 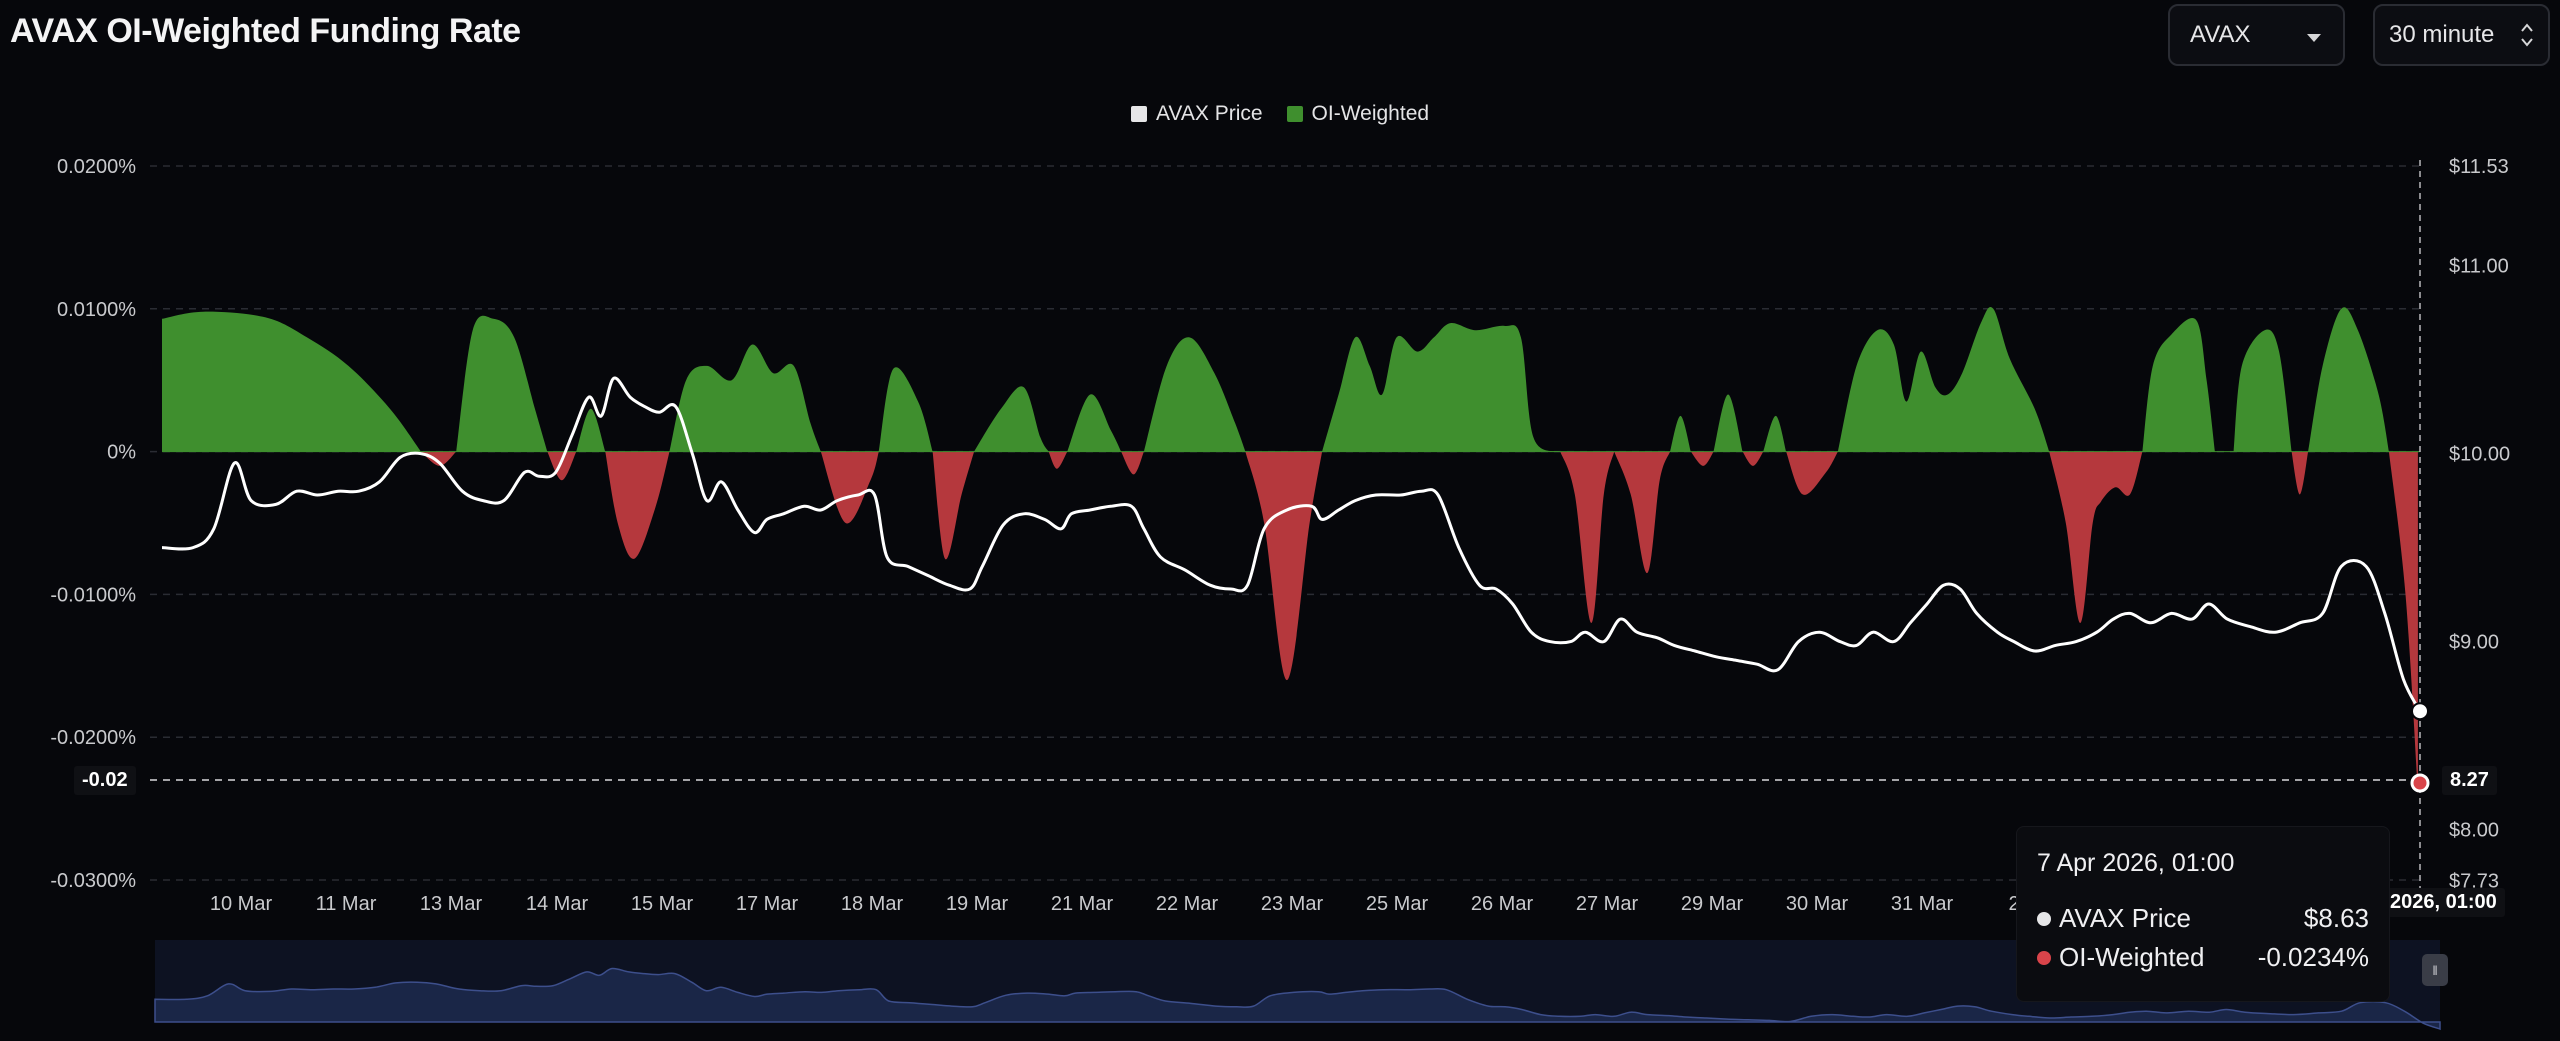 I want to click on x-tick-label: 17 Mar, so click(x=767, y=904).